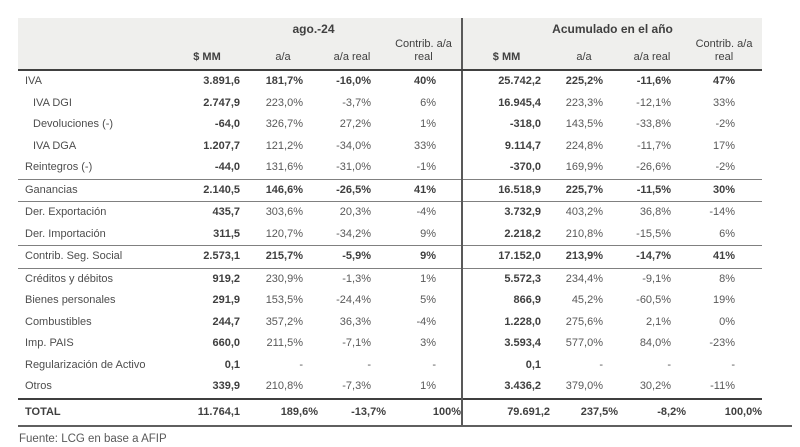  What do you see at coordinates (284, 278) in the screenshot?
I see `cell-value: 230,9%` at bounding box center [284, 278].